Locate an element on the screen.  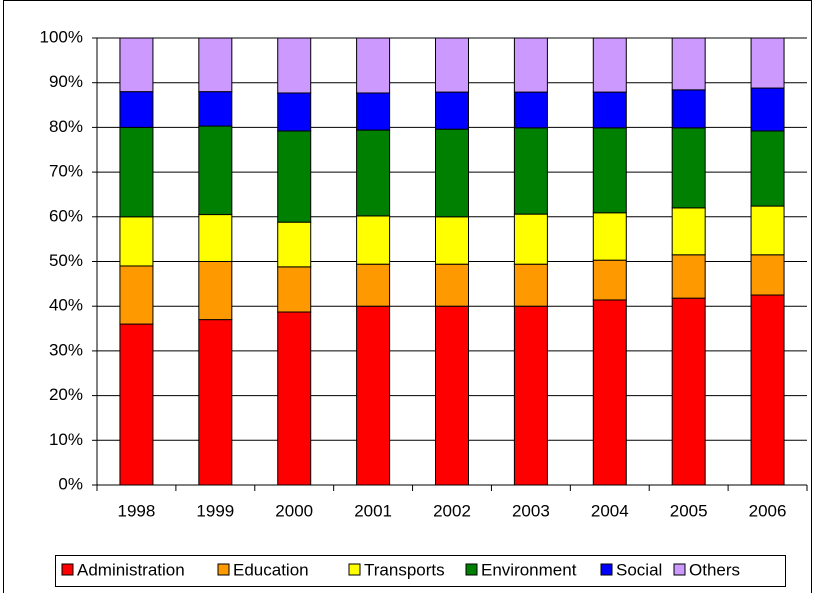
y-tick-label: 0% is located at coordinates (70, 483).